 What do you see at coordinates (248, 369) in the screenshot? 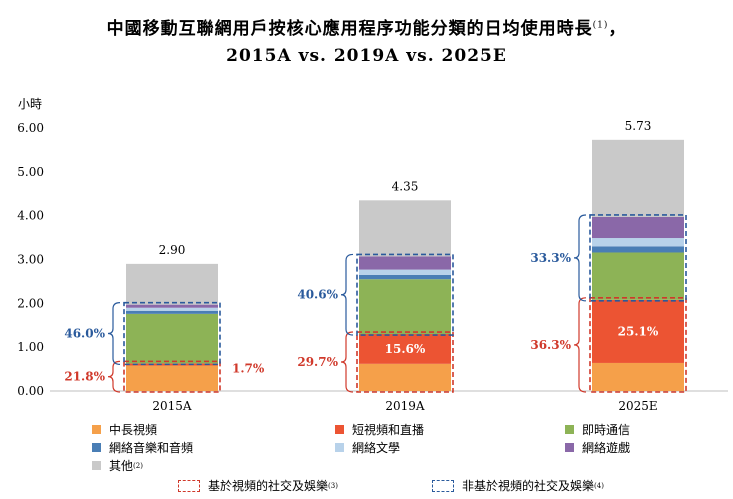
I see `short-video-share-label: 1.7%` at bounding box center [248, 369].